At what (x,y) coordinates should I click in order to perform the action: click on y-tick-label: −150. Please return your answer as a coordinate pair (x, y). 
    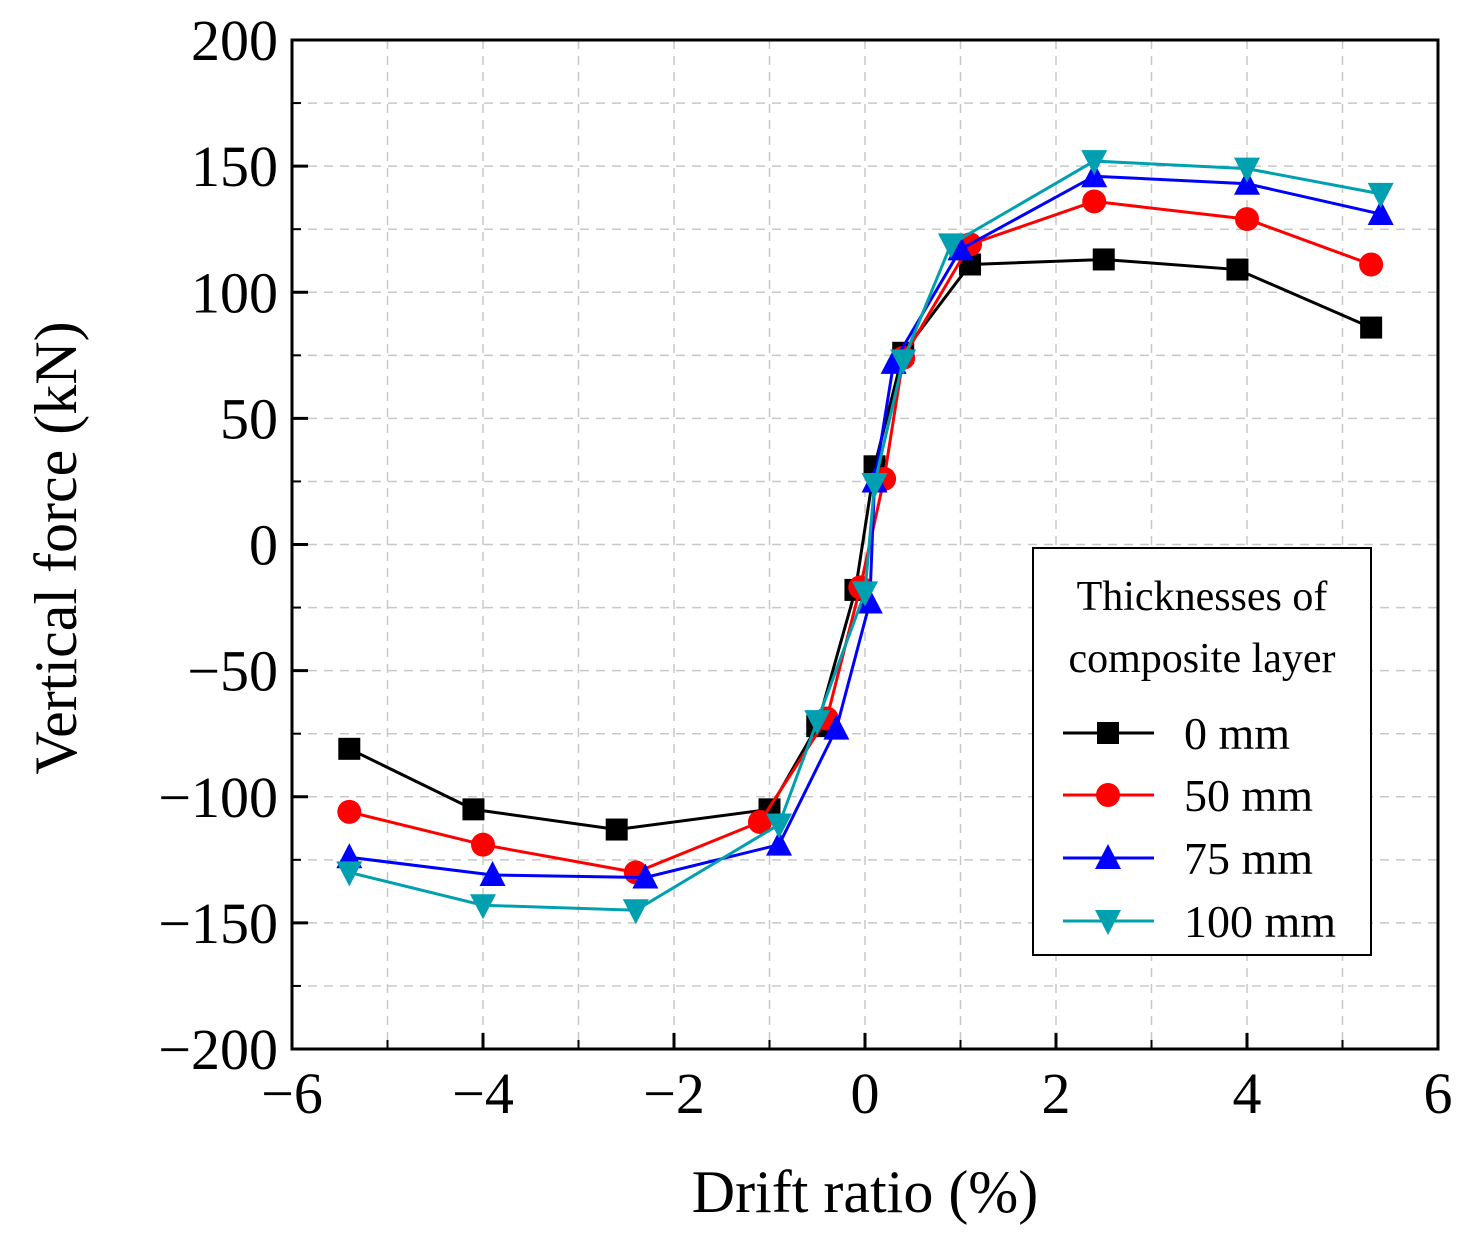
    Looking at the image, I should click on (218, 923).